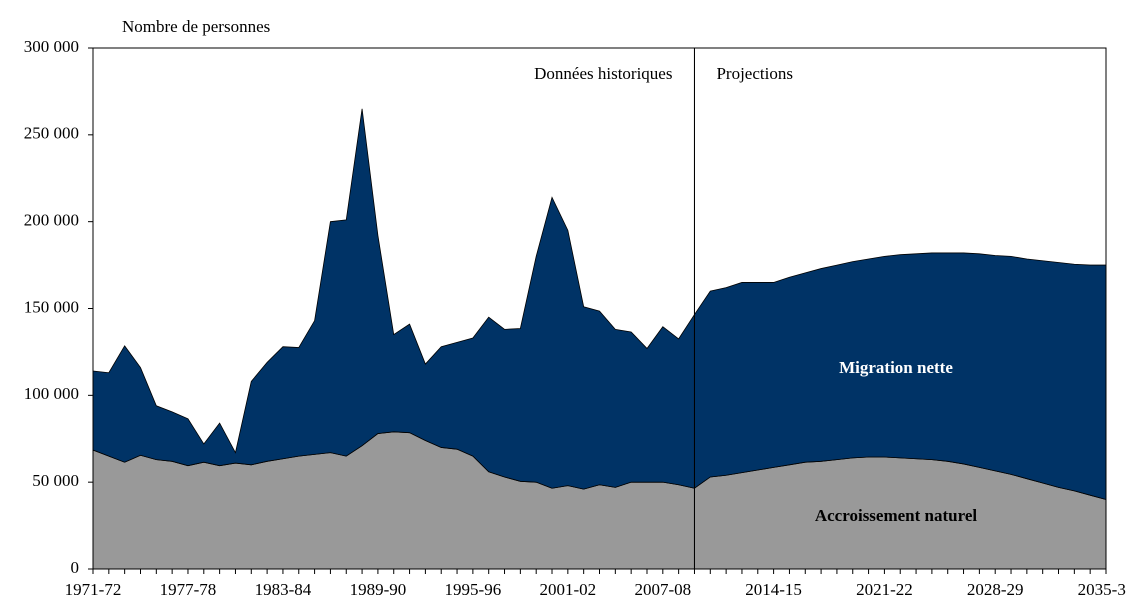 The width and height of the screenshot is (1126, 609). I want to click on annotation: Projections, so click(754, 73).